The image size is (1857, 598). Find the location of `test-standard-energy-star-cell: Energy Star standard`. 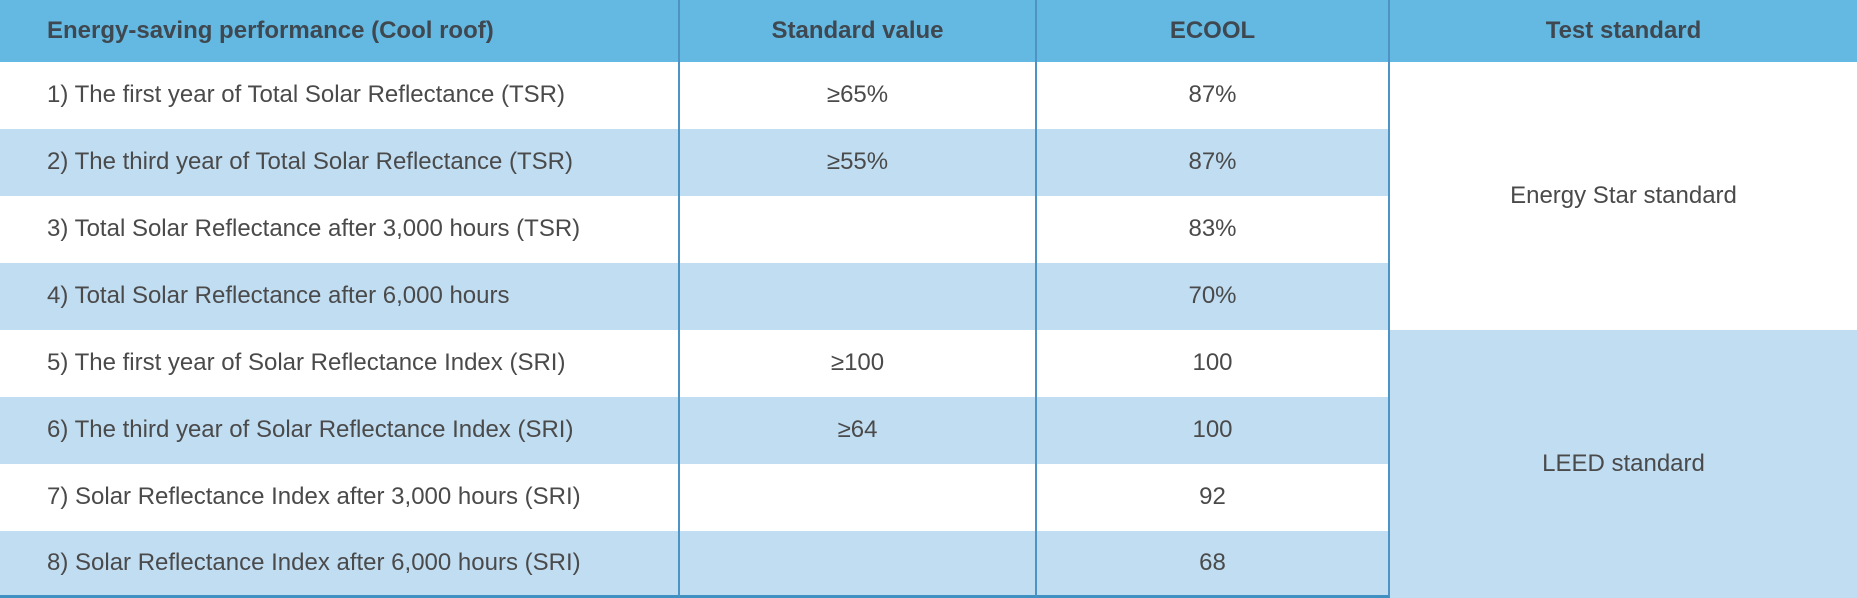

test-standard-energy-star-cell: Energy Star standard is located at coordinates (1623, 196).